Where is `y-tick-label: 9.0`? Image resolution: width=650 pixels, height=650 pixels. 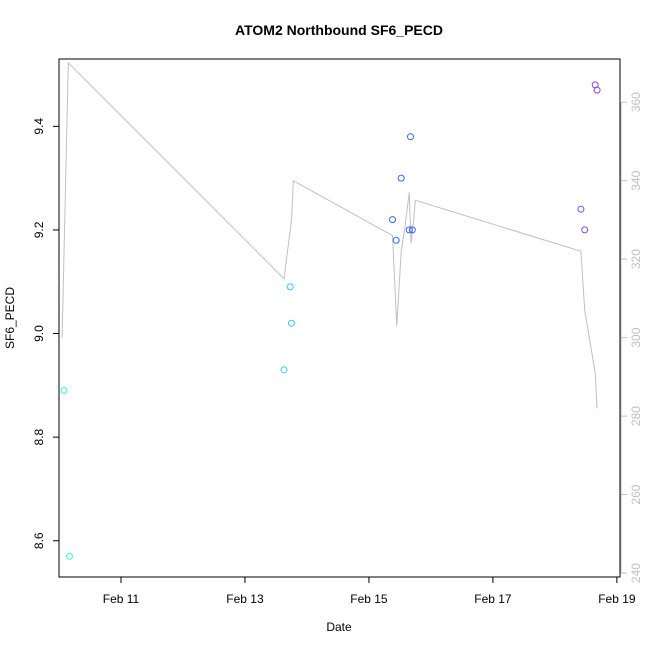
y-tick-label: 9.0 is located at coordinates (39, 333).